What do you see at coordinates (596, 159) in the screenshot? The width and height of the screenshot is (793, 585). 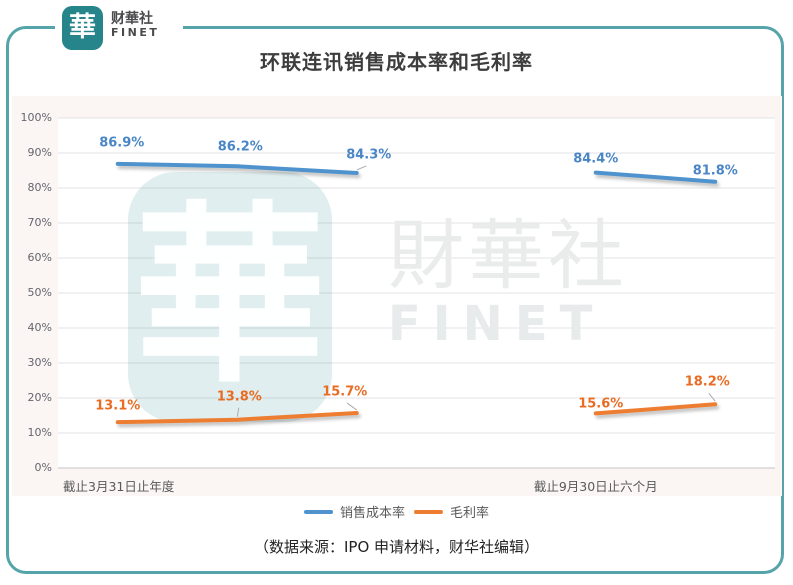 I see `data-label: 84.4%` at bounding box center [596, 159].